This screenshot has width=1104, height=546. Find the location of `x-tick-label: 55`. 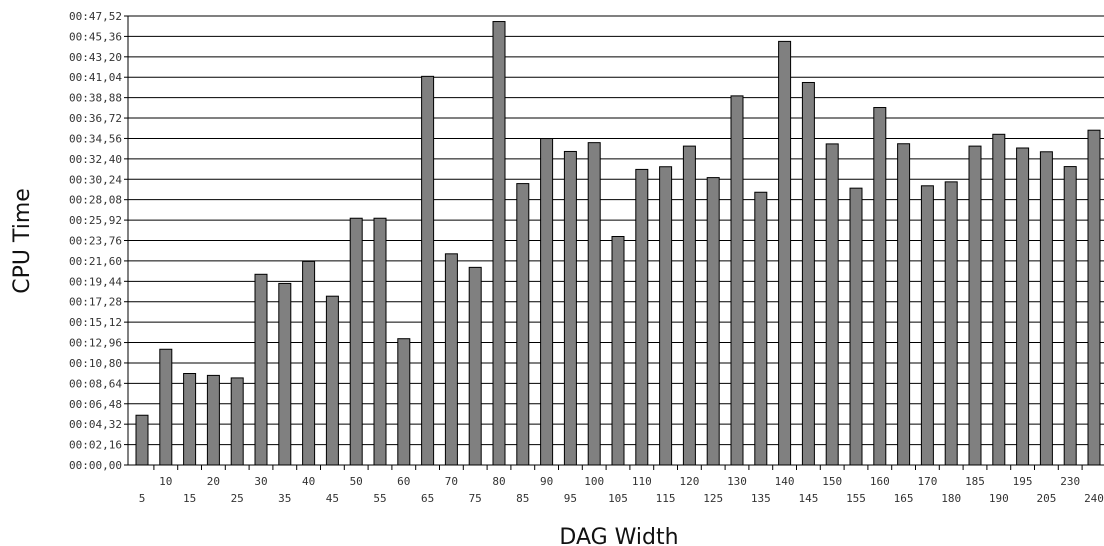

x-tick-label: 55 is located at coordinates (379, 498).